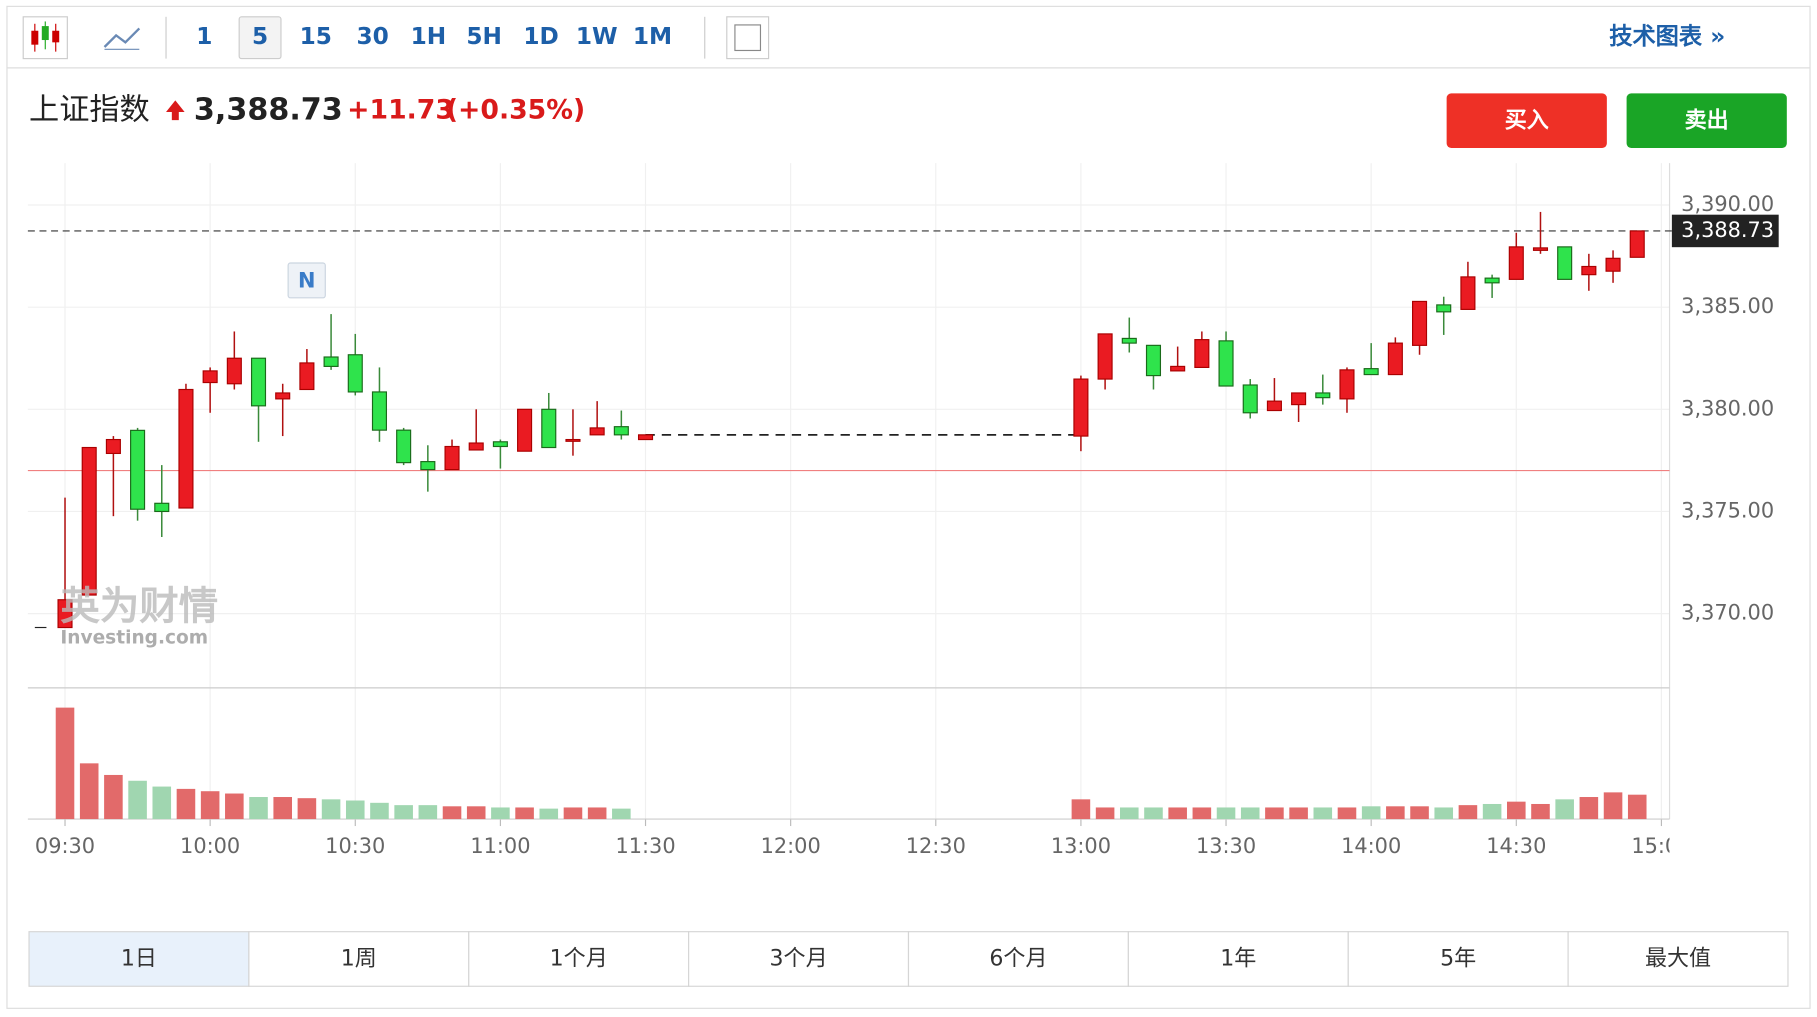 Image resolution: width=1817 pixels, height=1017 pixels. Describe the element at coordinates (597, 36) in the screenshot. I see `interval-button: 1W` at that location.